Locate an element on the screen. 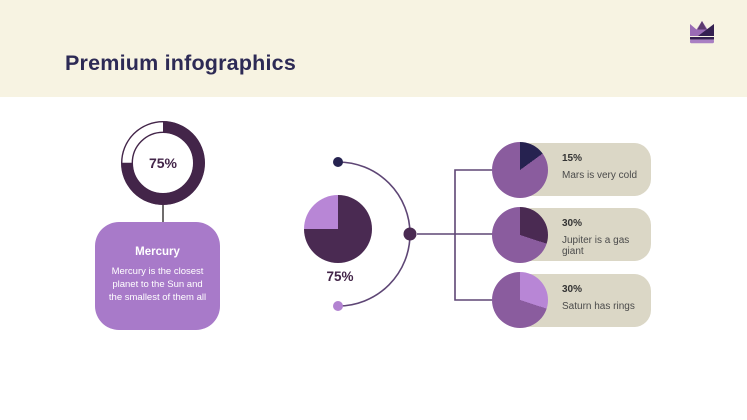 Image resolution: width=747 pixels, height=420 pixels. center-pie-percent-label: 75% is located at coordinates (340, 276).